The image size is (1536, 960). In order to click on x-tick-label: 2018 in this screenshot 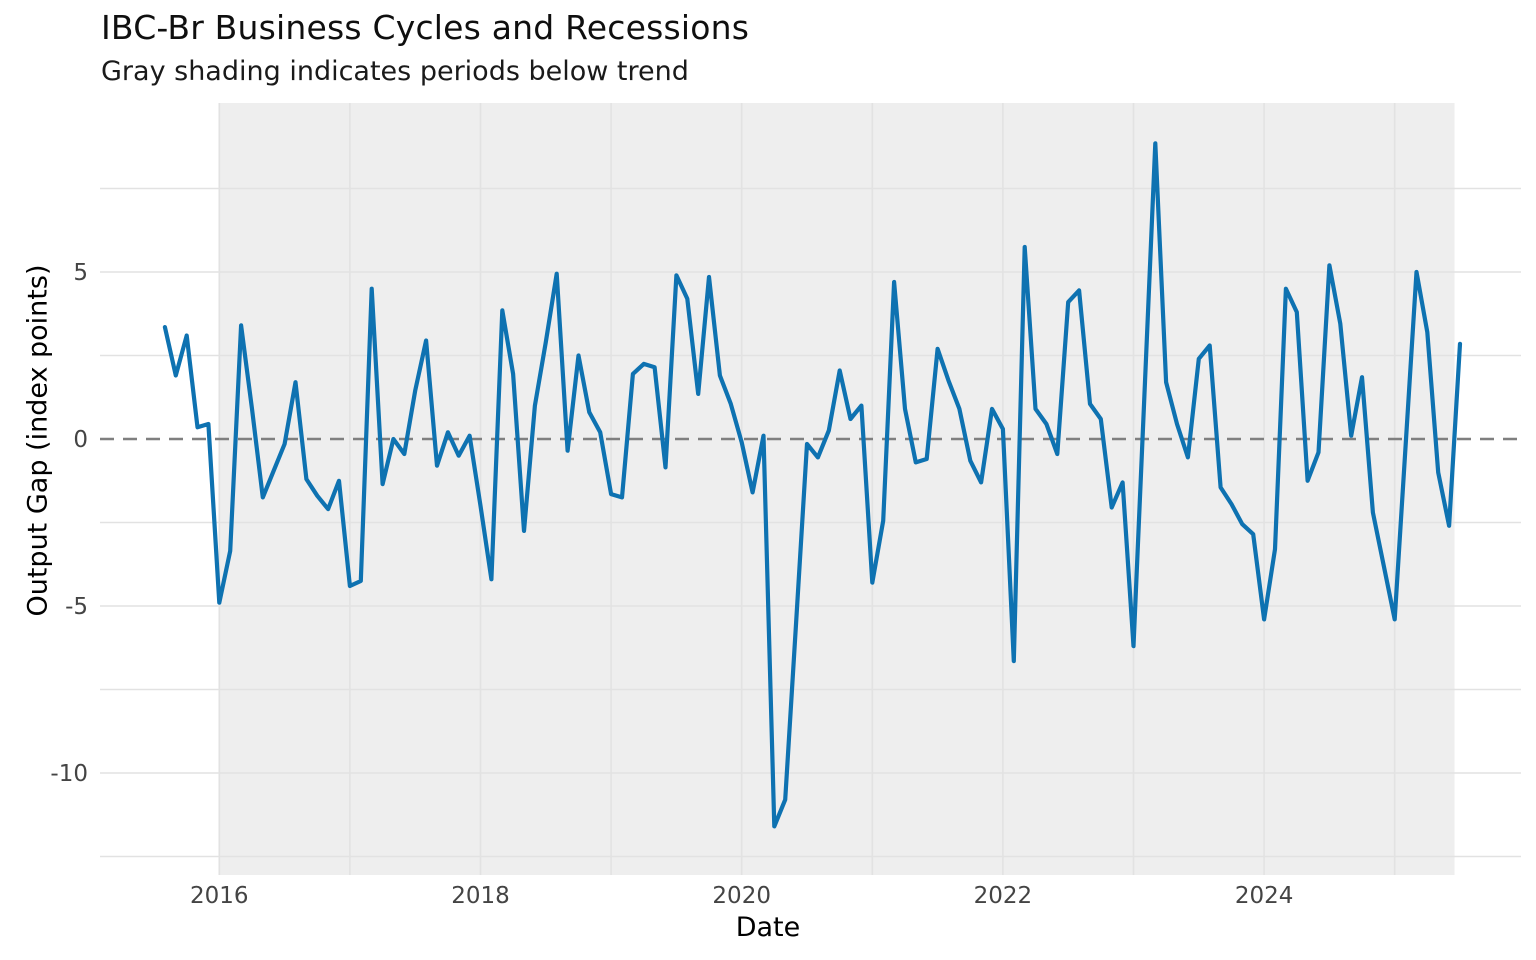, I will do `click(480, 896)`.